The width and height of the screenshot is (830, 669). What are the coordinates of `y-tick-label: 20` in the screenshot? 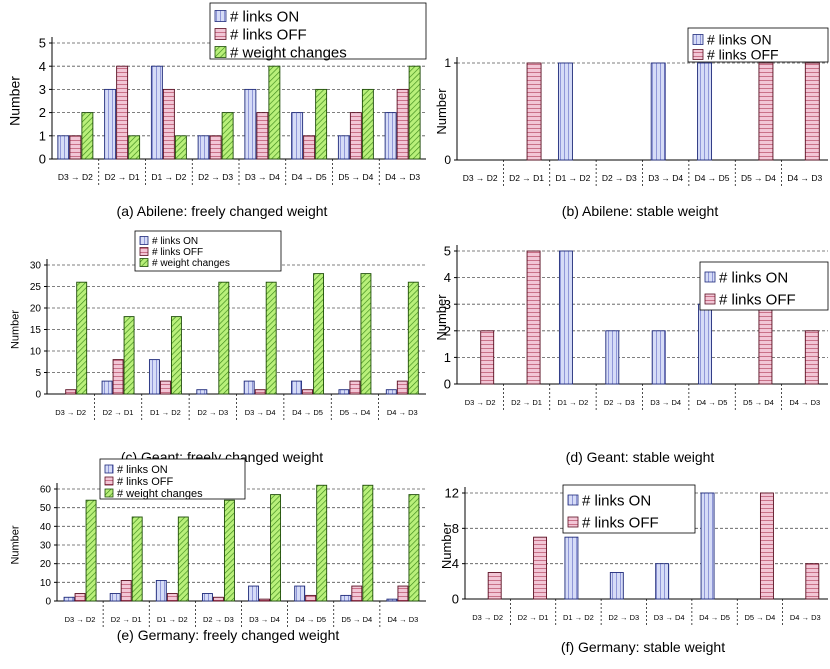 It's located at (36, 309).